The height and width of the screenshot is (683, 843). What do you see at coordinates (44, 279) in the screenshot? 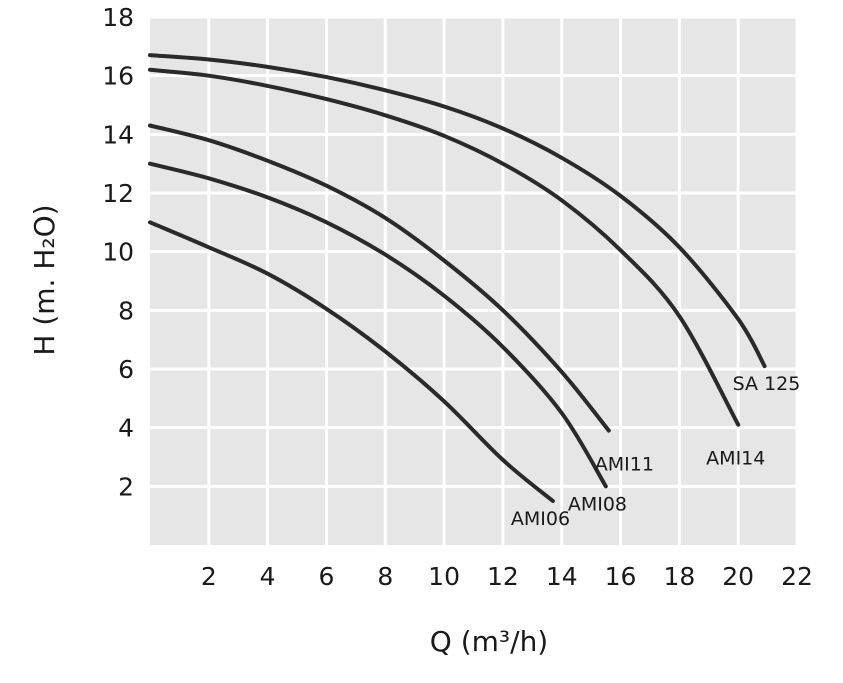
I see `y-axis-label: H (m. H₂O)` at bounding box center [44, 279].